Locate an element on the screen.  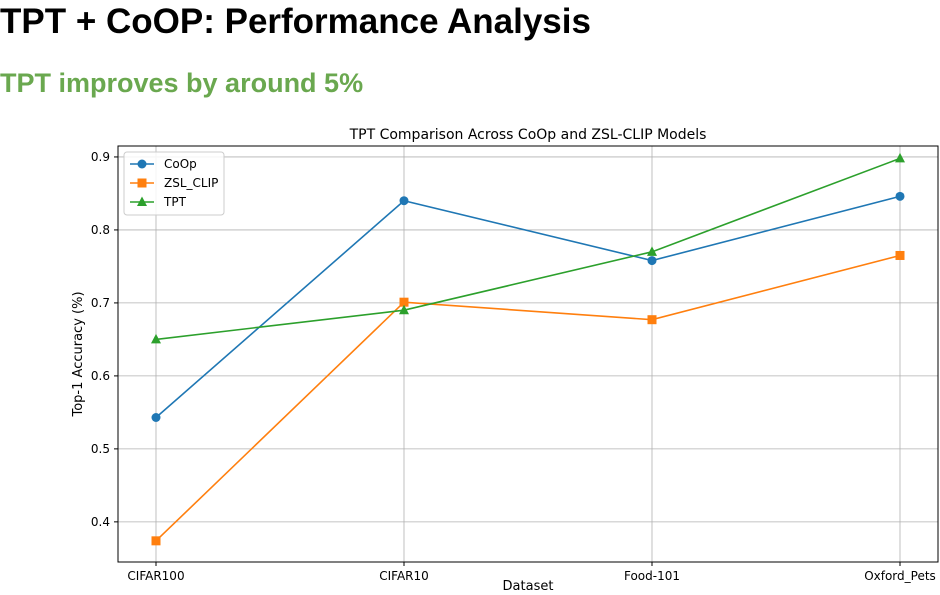
legend-box is located at coordinates (174, 183).